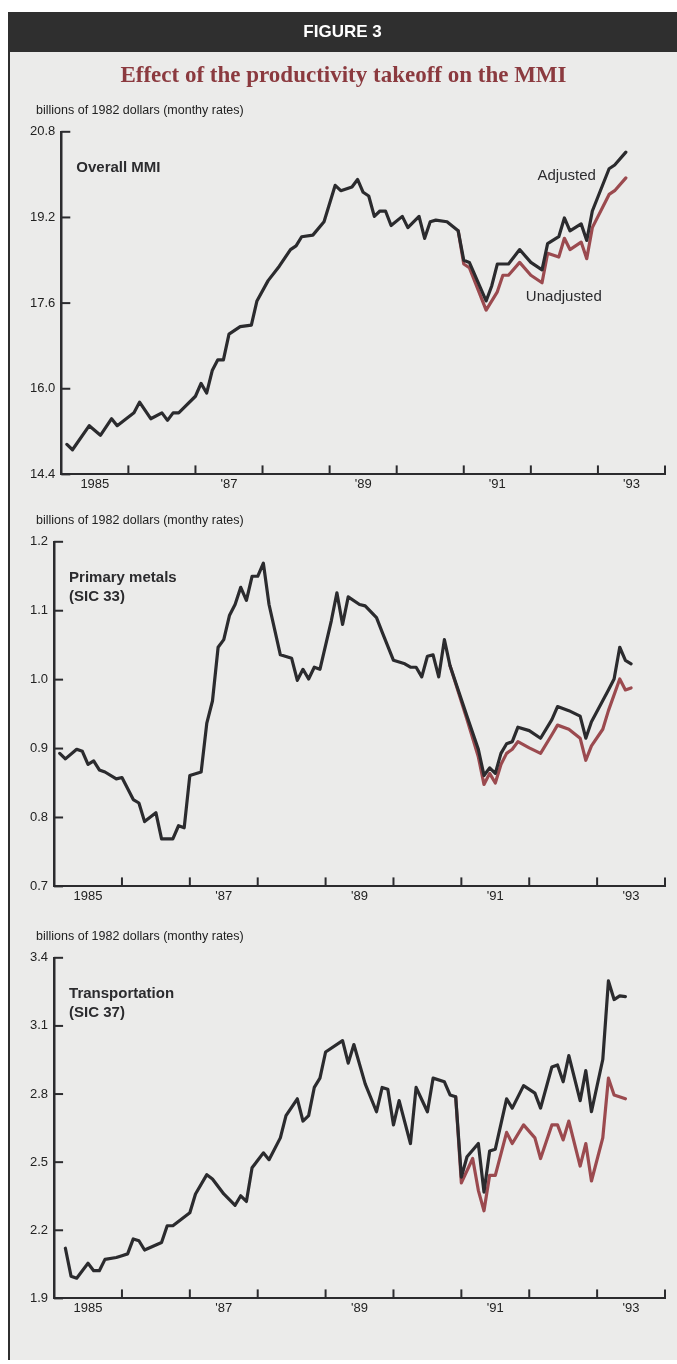 The image size is (677, 1364). I want to click on chart-title: FIGURE 3, so click(342, 32).